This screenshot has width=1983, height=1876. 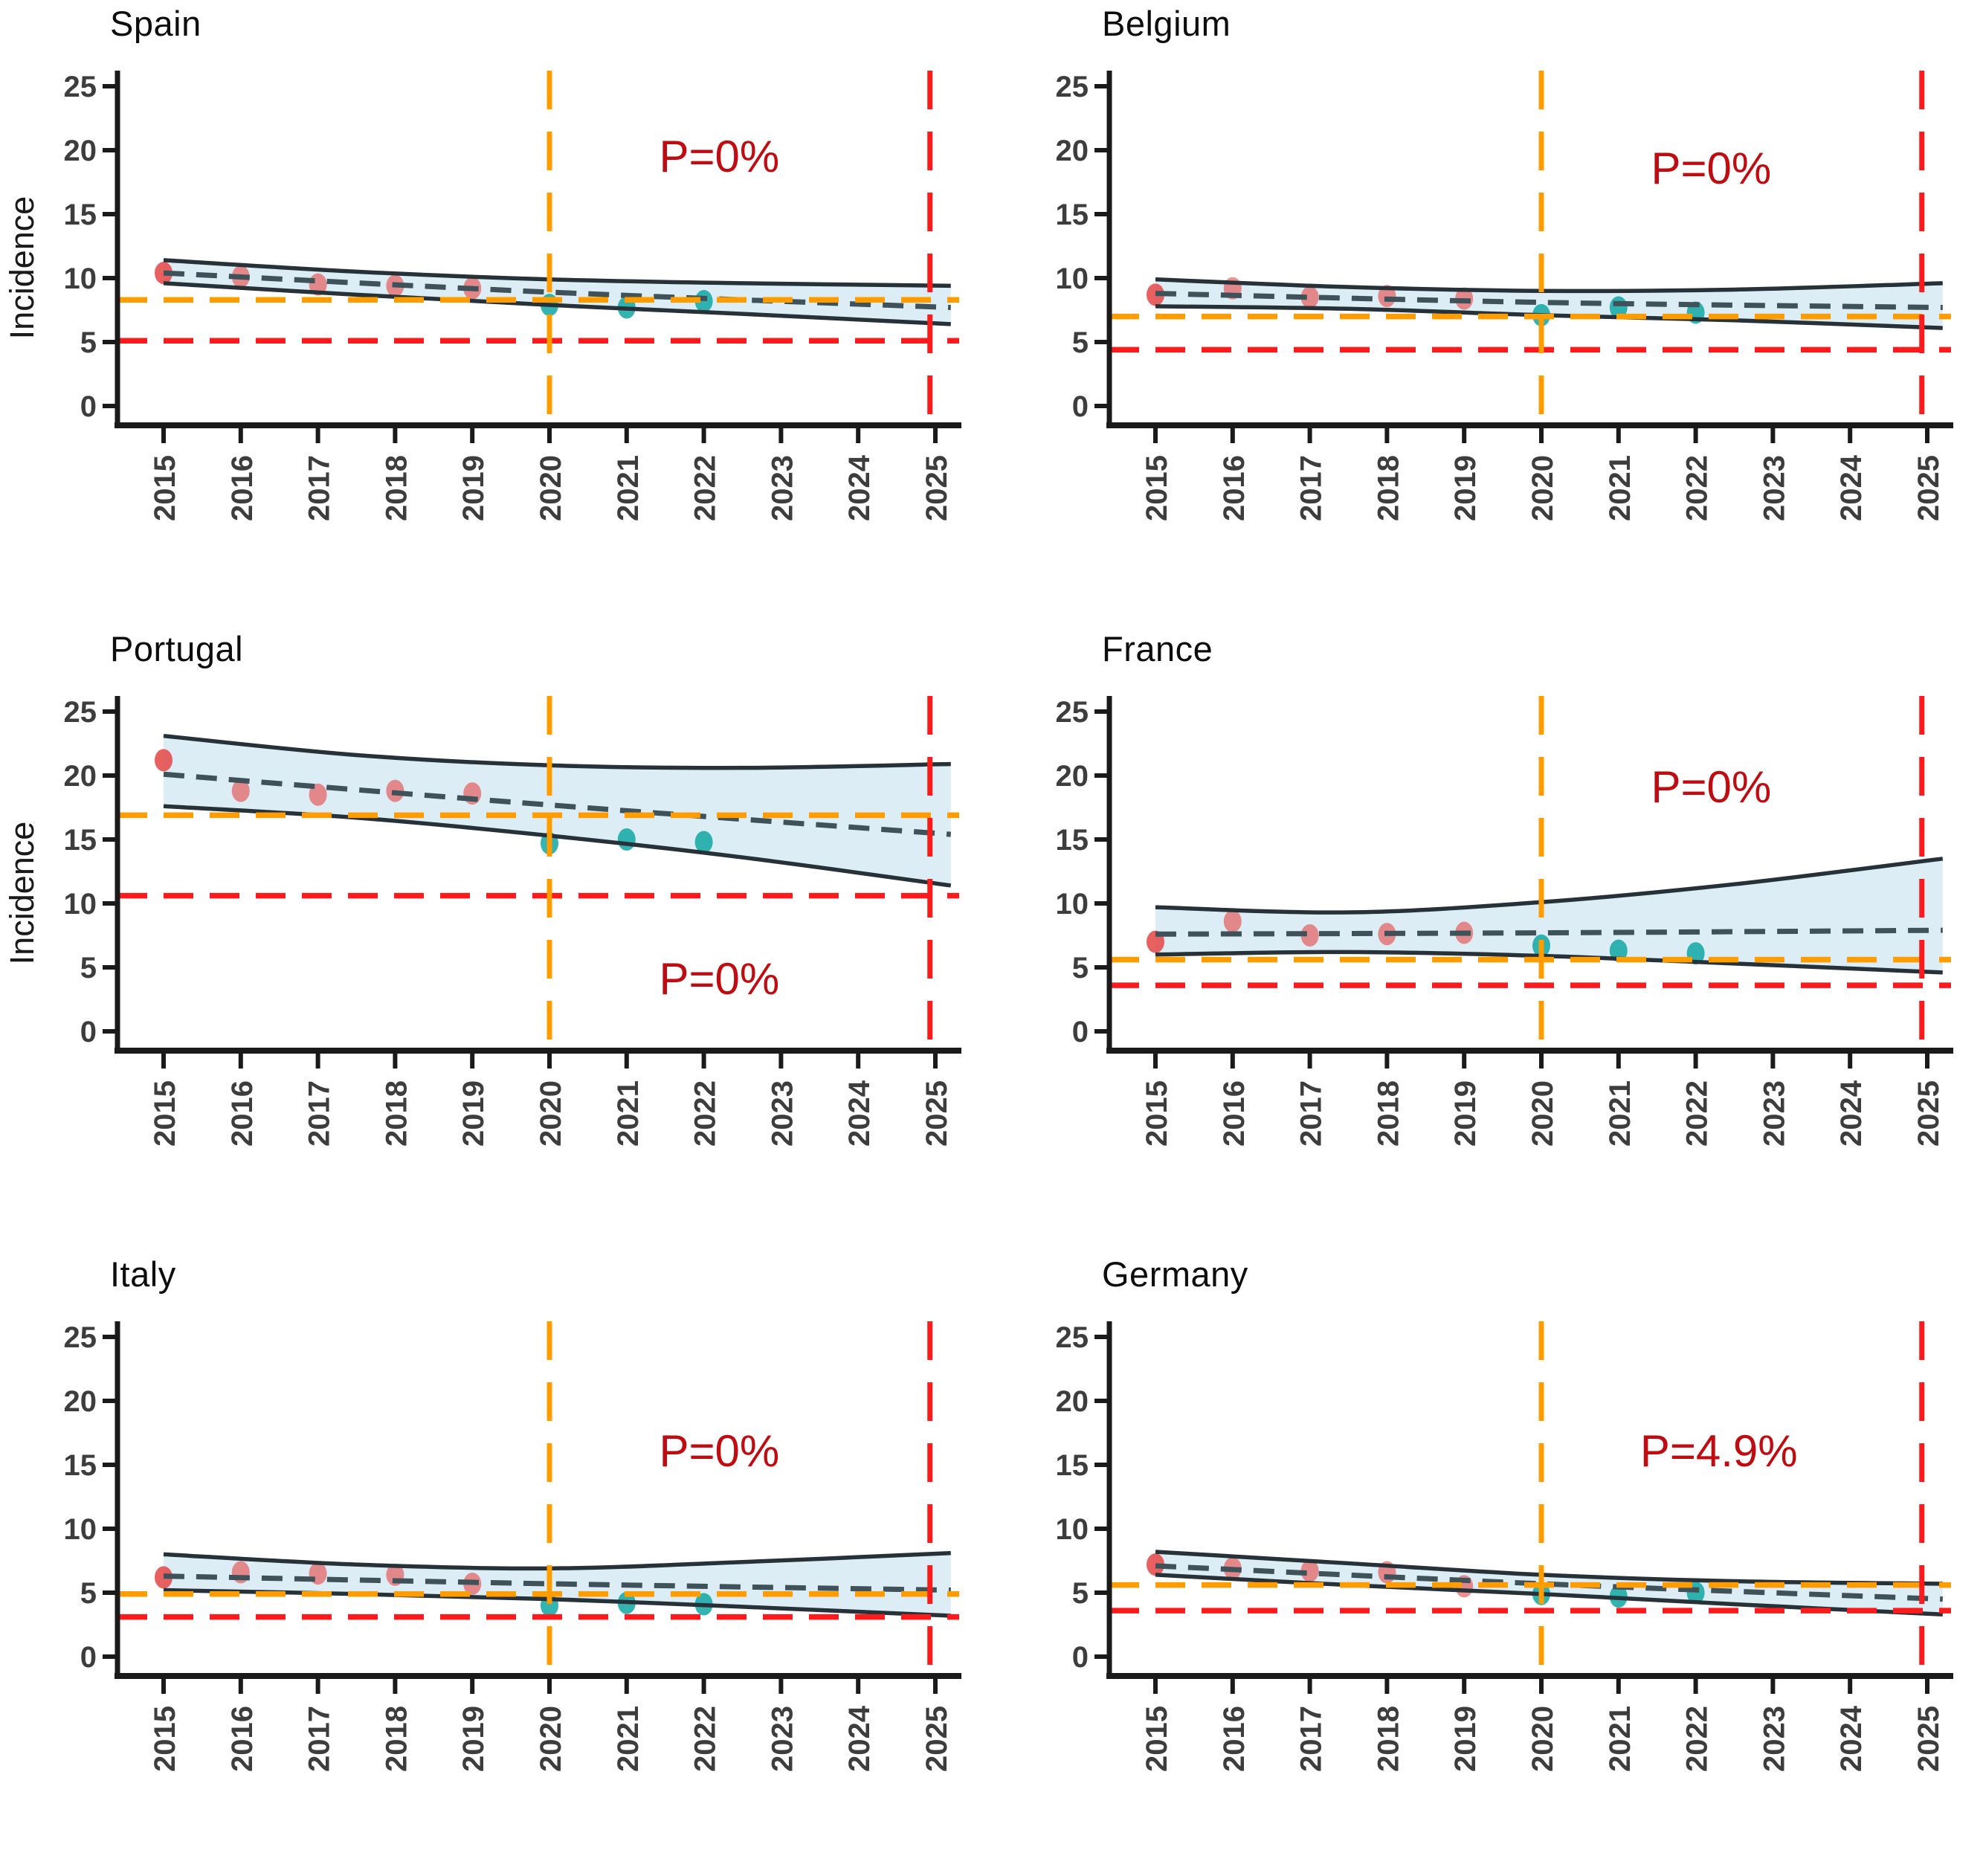 What do you see at coordinates (1157, 648) in the screenshot?
I see `panel-title: France` at bounding box center [1157, 648].